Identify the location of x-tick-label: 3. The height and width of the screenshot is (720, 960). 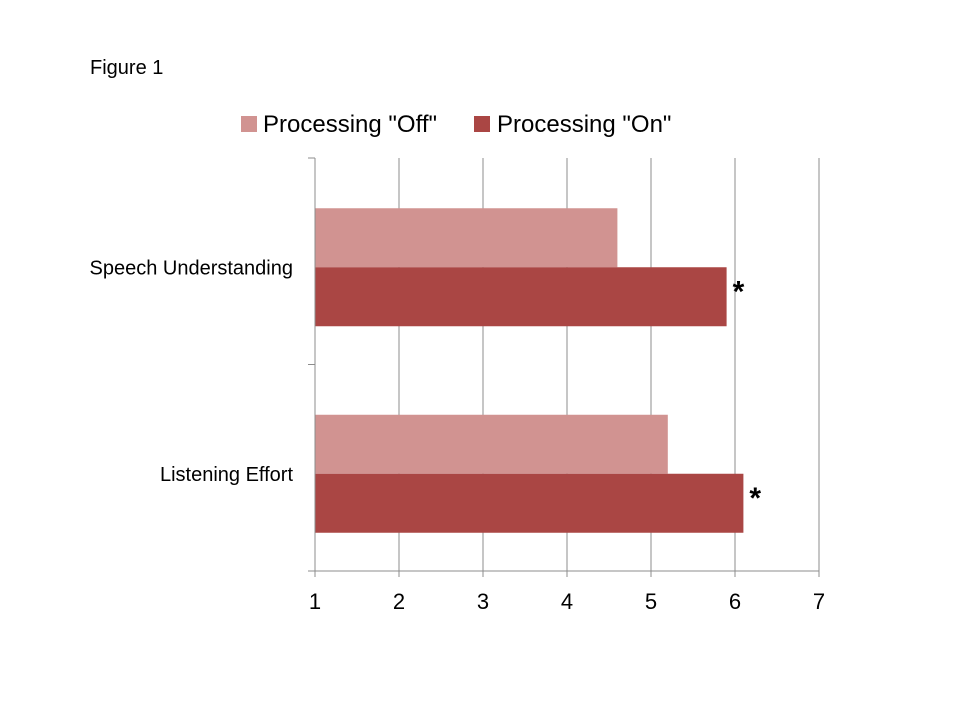
(483, 601).